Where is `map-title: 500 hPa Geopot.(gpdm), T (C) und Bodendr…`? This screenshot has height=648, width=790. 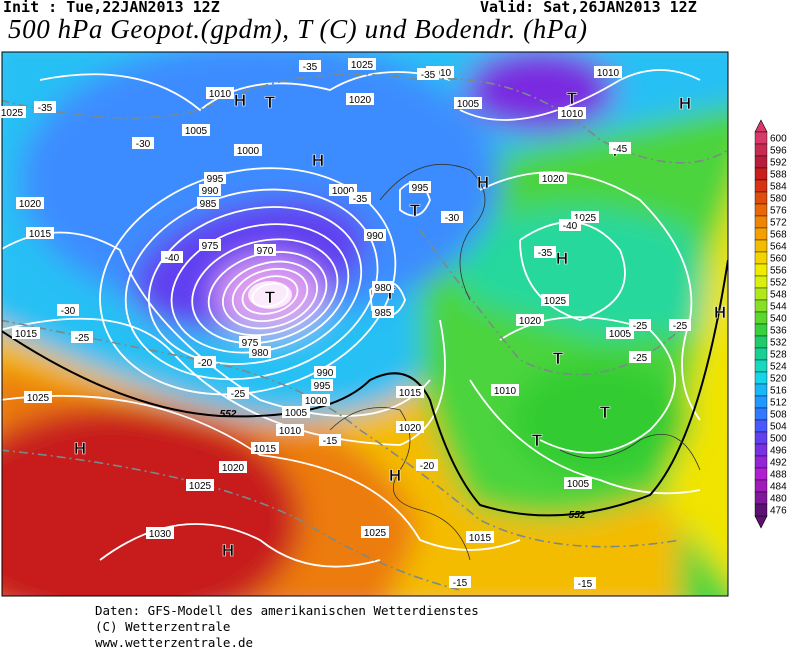
map-title: 500 hPa Geopot.(gpdm), T (C) und Bodendr… is located at coordinates (298, 29).